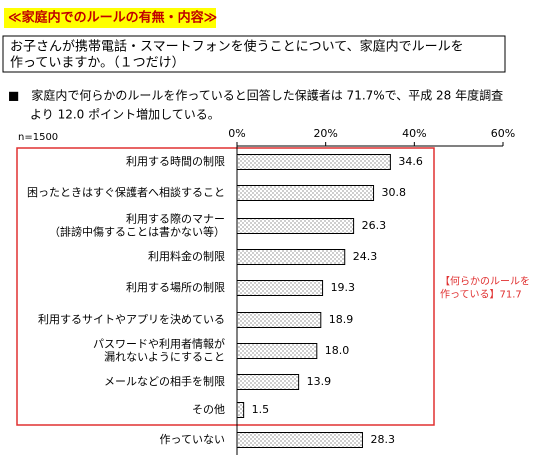  Describe the element at coordinates (319, 381) in the screenshot. I see `value-label: 13.9` at that location.